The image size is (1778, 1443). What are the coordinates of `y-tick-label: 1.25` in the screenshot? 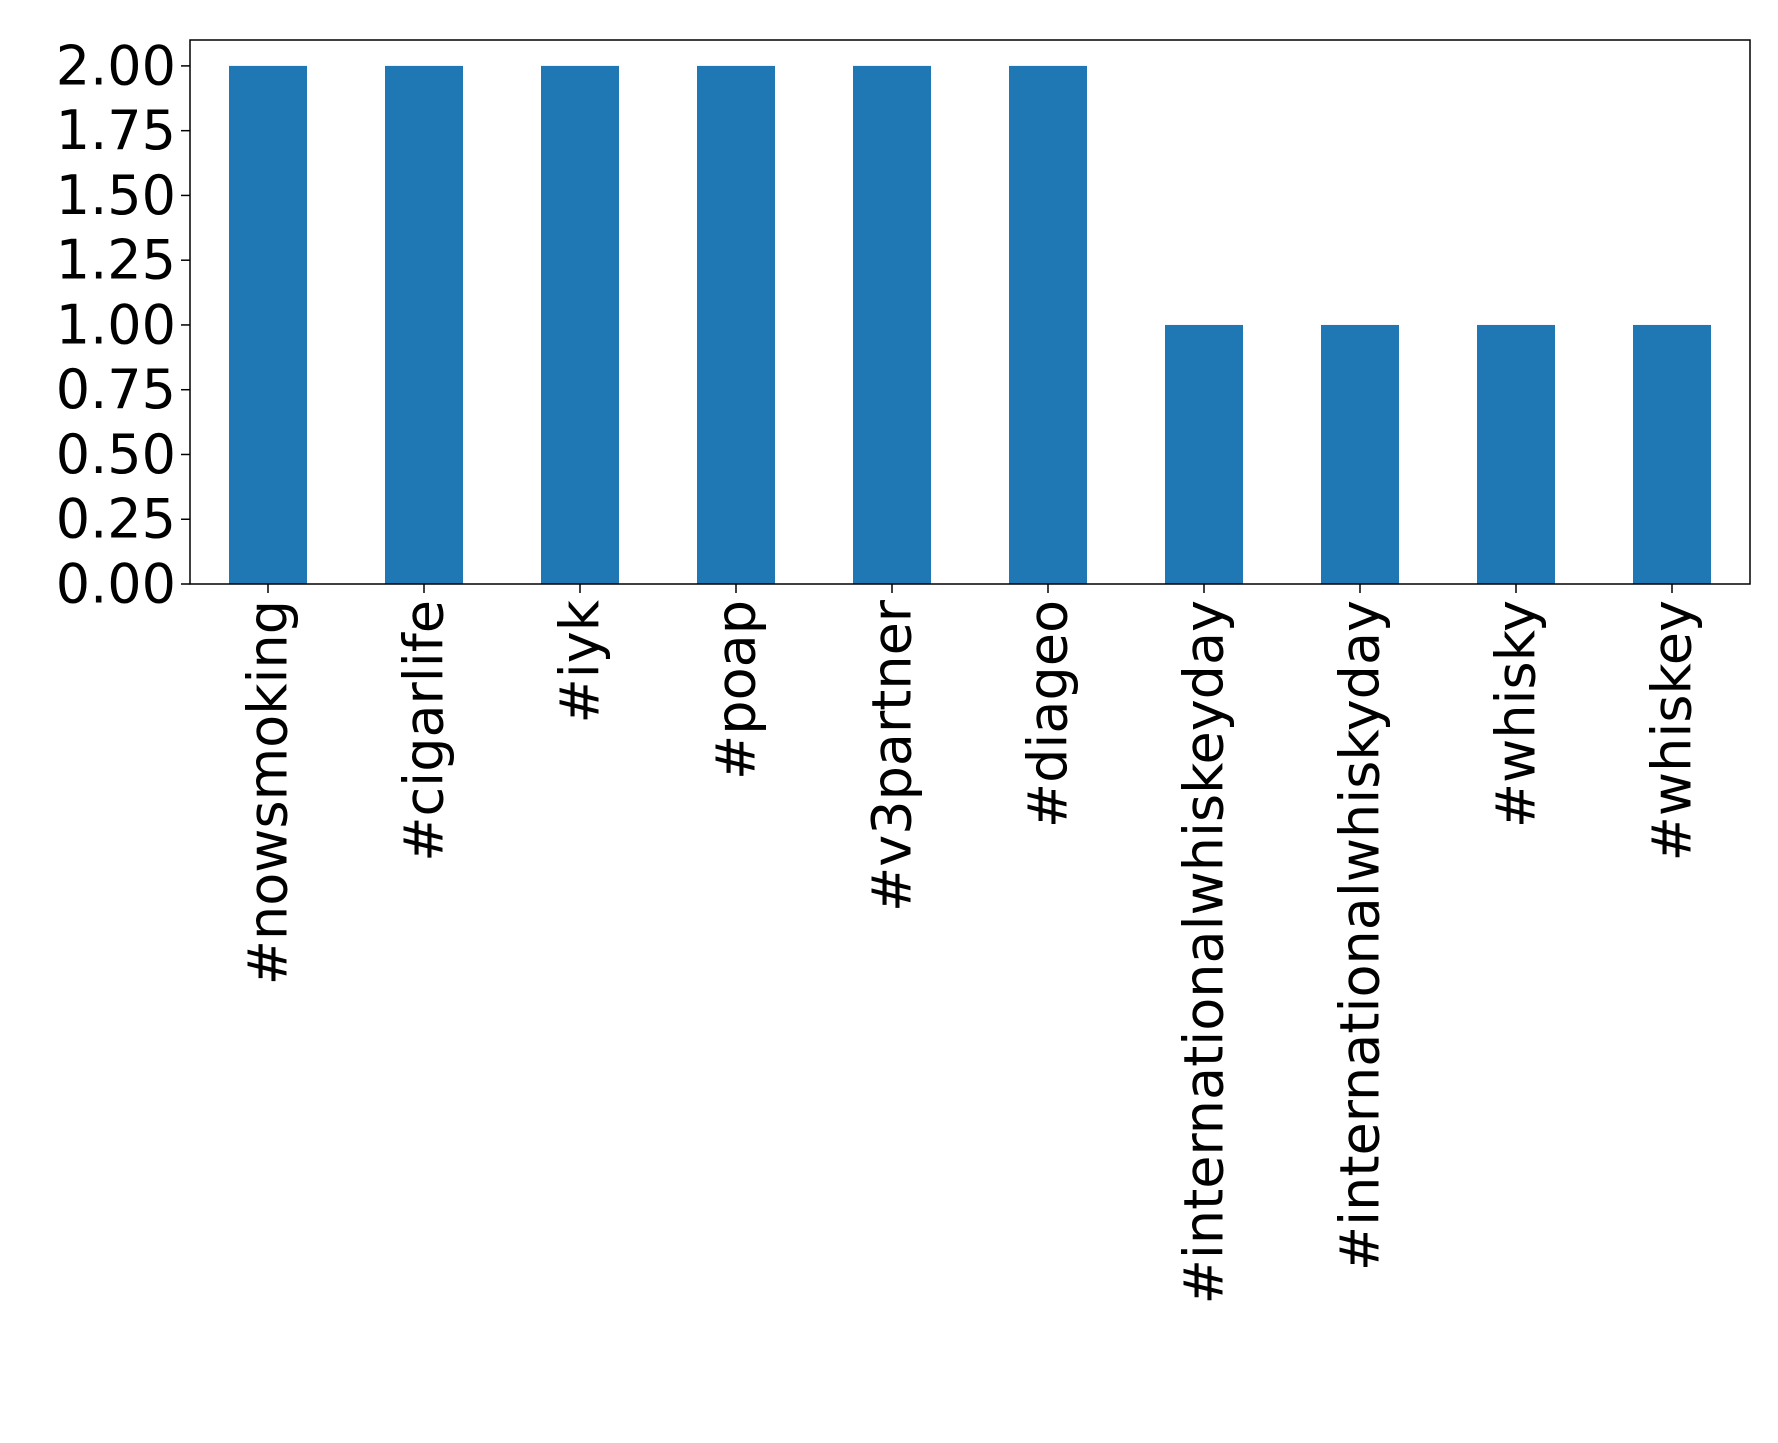 It's located at (116, 260).